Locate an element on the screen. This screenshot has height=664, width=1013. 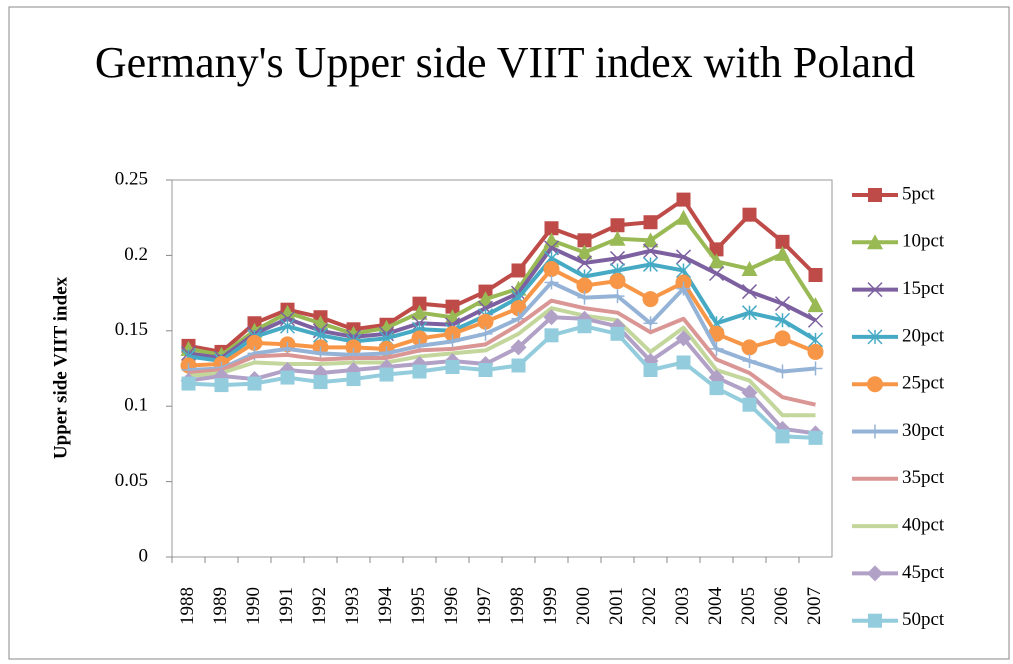
y-tick-label: 0.2 is located at coordinates (136, 254).